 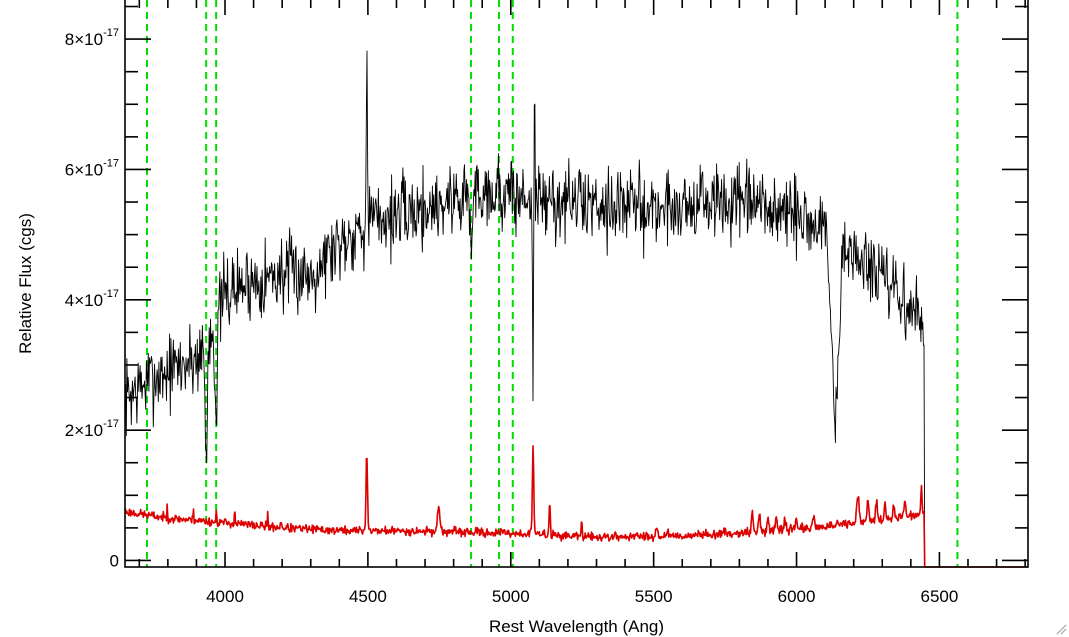 What do you see at coordinates (25, 283) in the screenshot?
I see `y-axis-title: Relative Flux (cgs)` at bounding box center [25, 283].